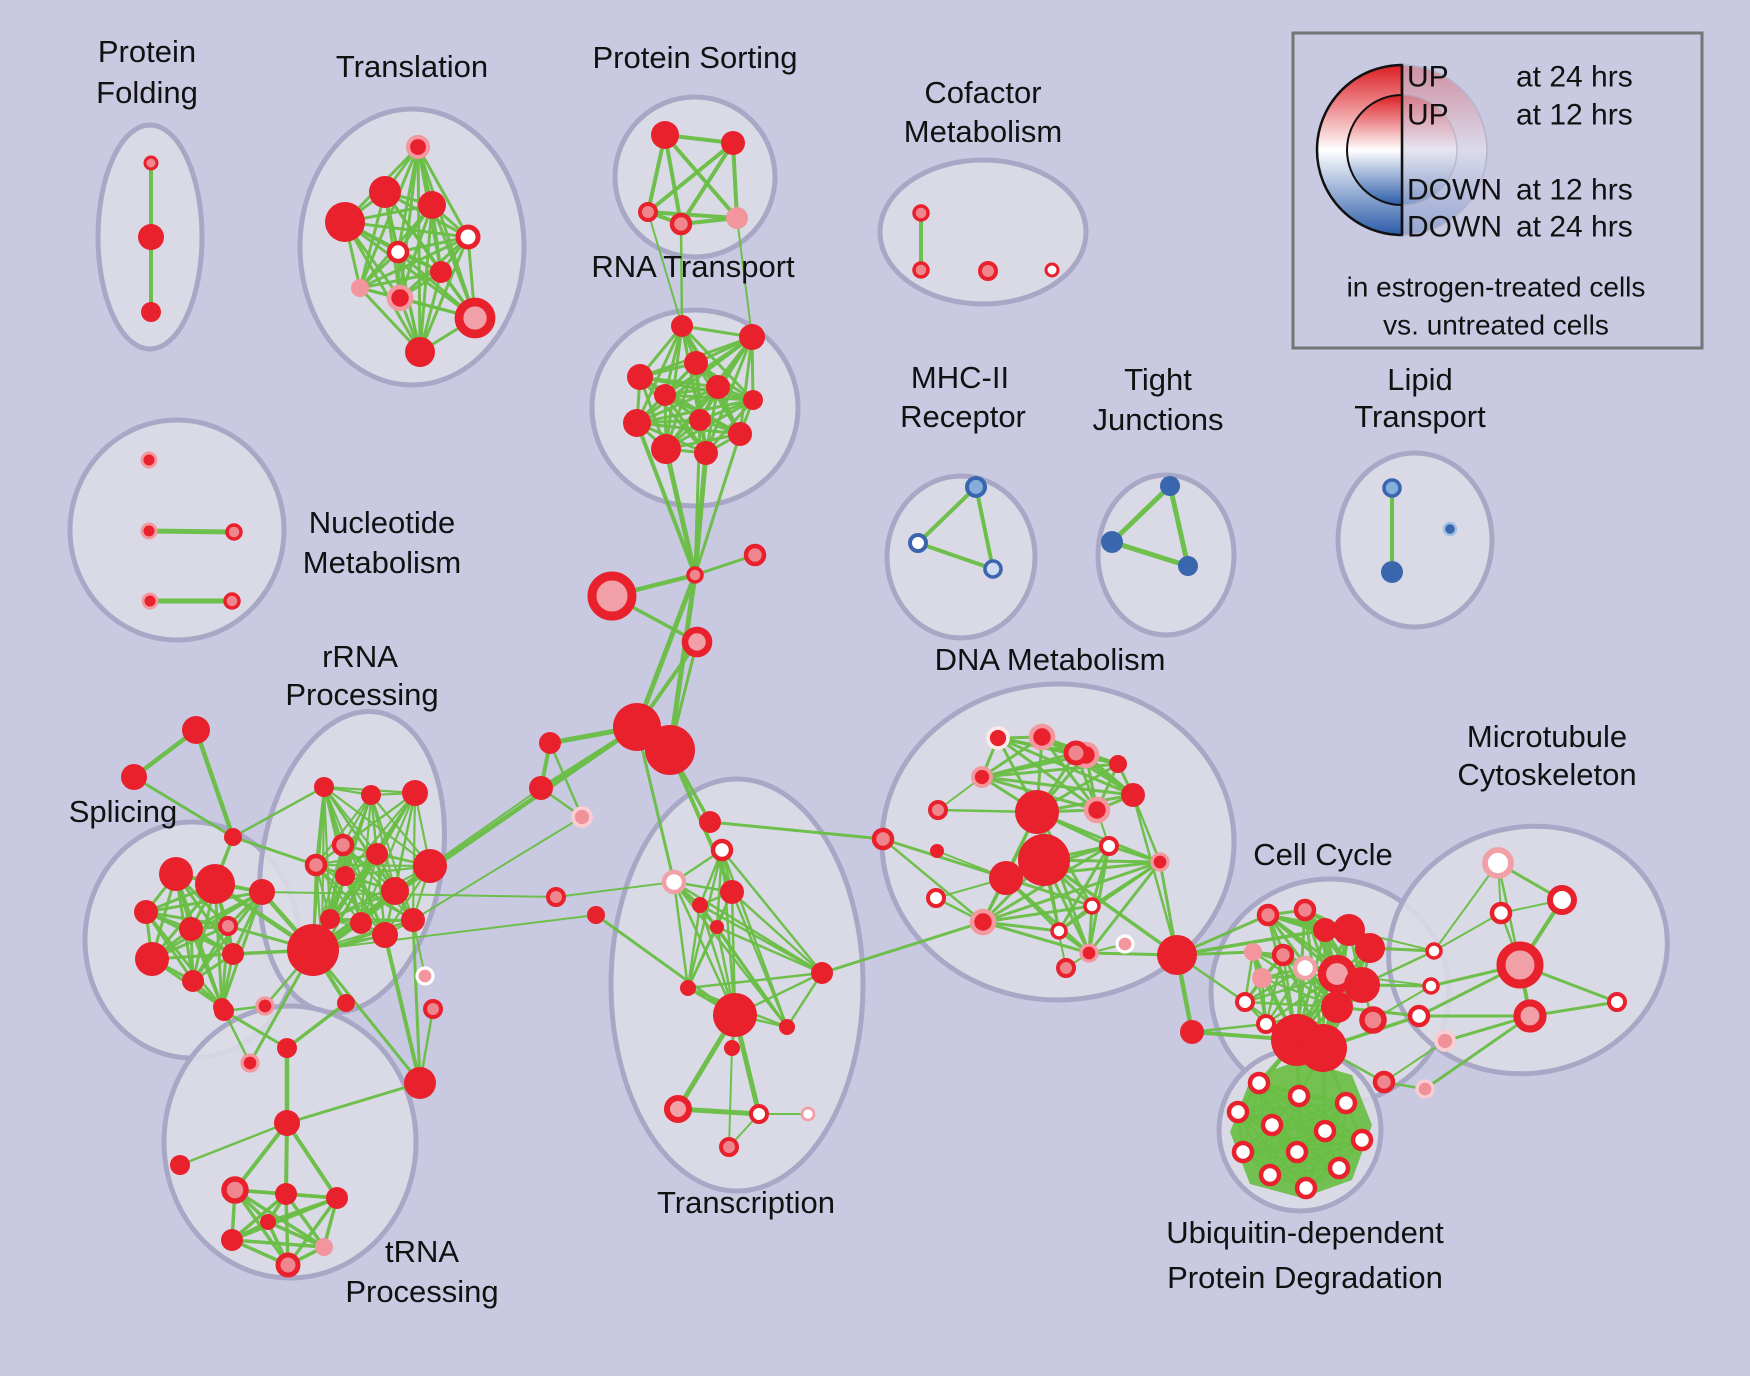  What do you see at coordinates (420, 352) in the screenshot?
I see `node-t11` at bounding box center [420, 352].